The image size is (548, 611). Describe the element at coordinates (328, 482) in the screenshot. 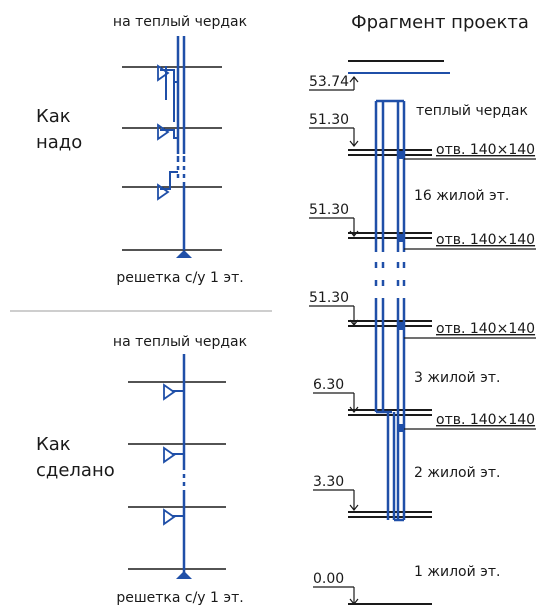

I see `elevation-label: 3.30` at that location.